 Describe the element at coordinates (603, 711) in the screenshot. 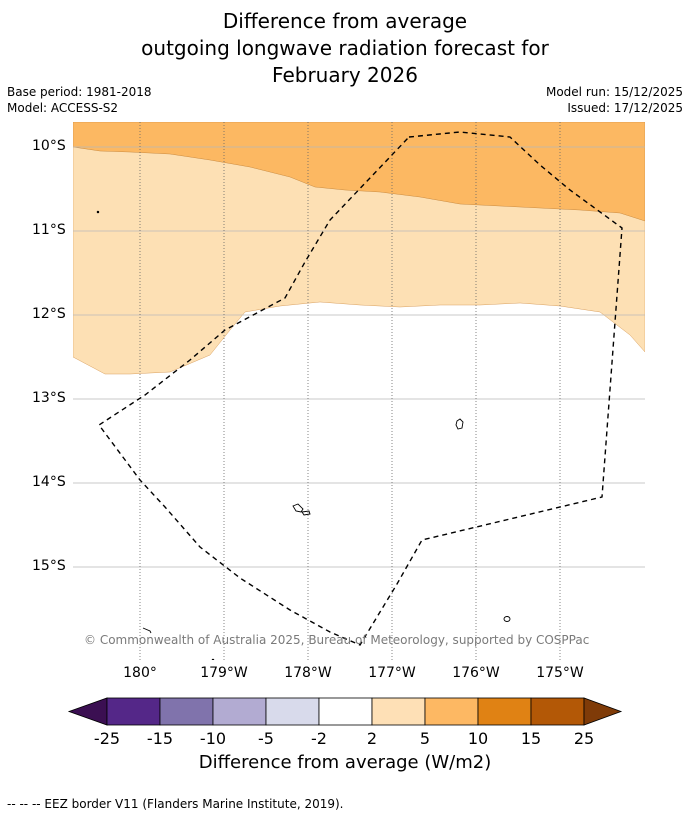

I see `colorbar-extend-high` at that location.